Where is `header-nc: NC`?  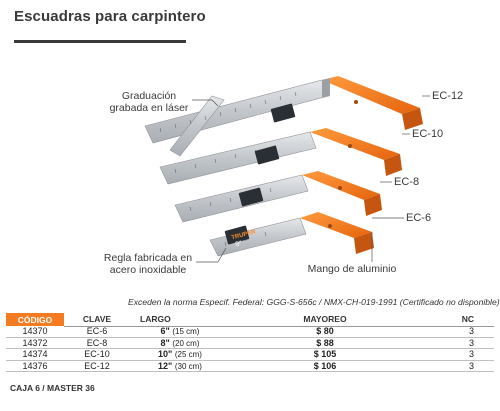 header-nc: NC is located at coordinates (467, 319).